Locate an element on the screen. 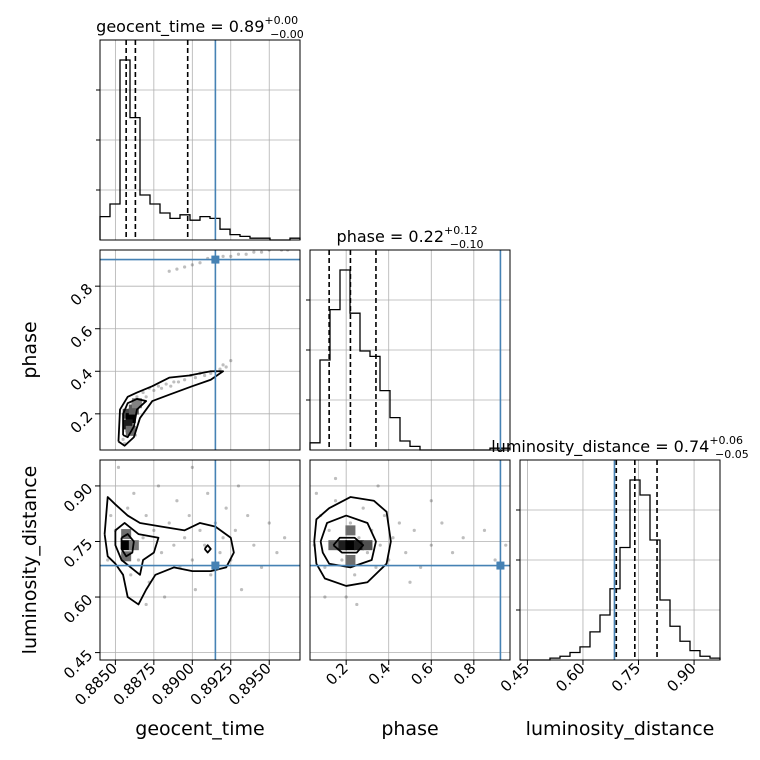 The width and height of the screenshot is (760, 760). histogram-geocent_time is located at coordinates (200, 150).